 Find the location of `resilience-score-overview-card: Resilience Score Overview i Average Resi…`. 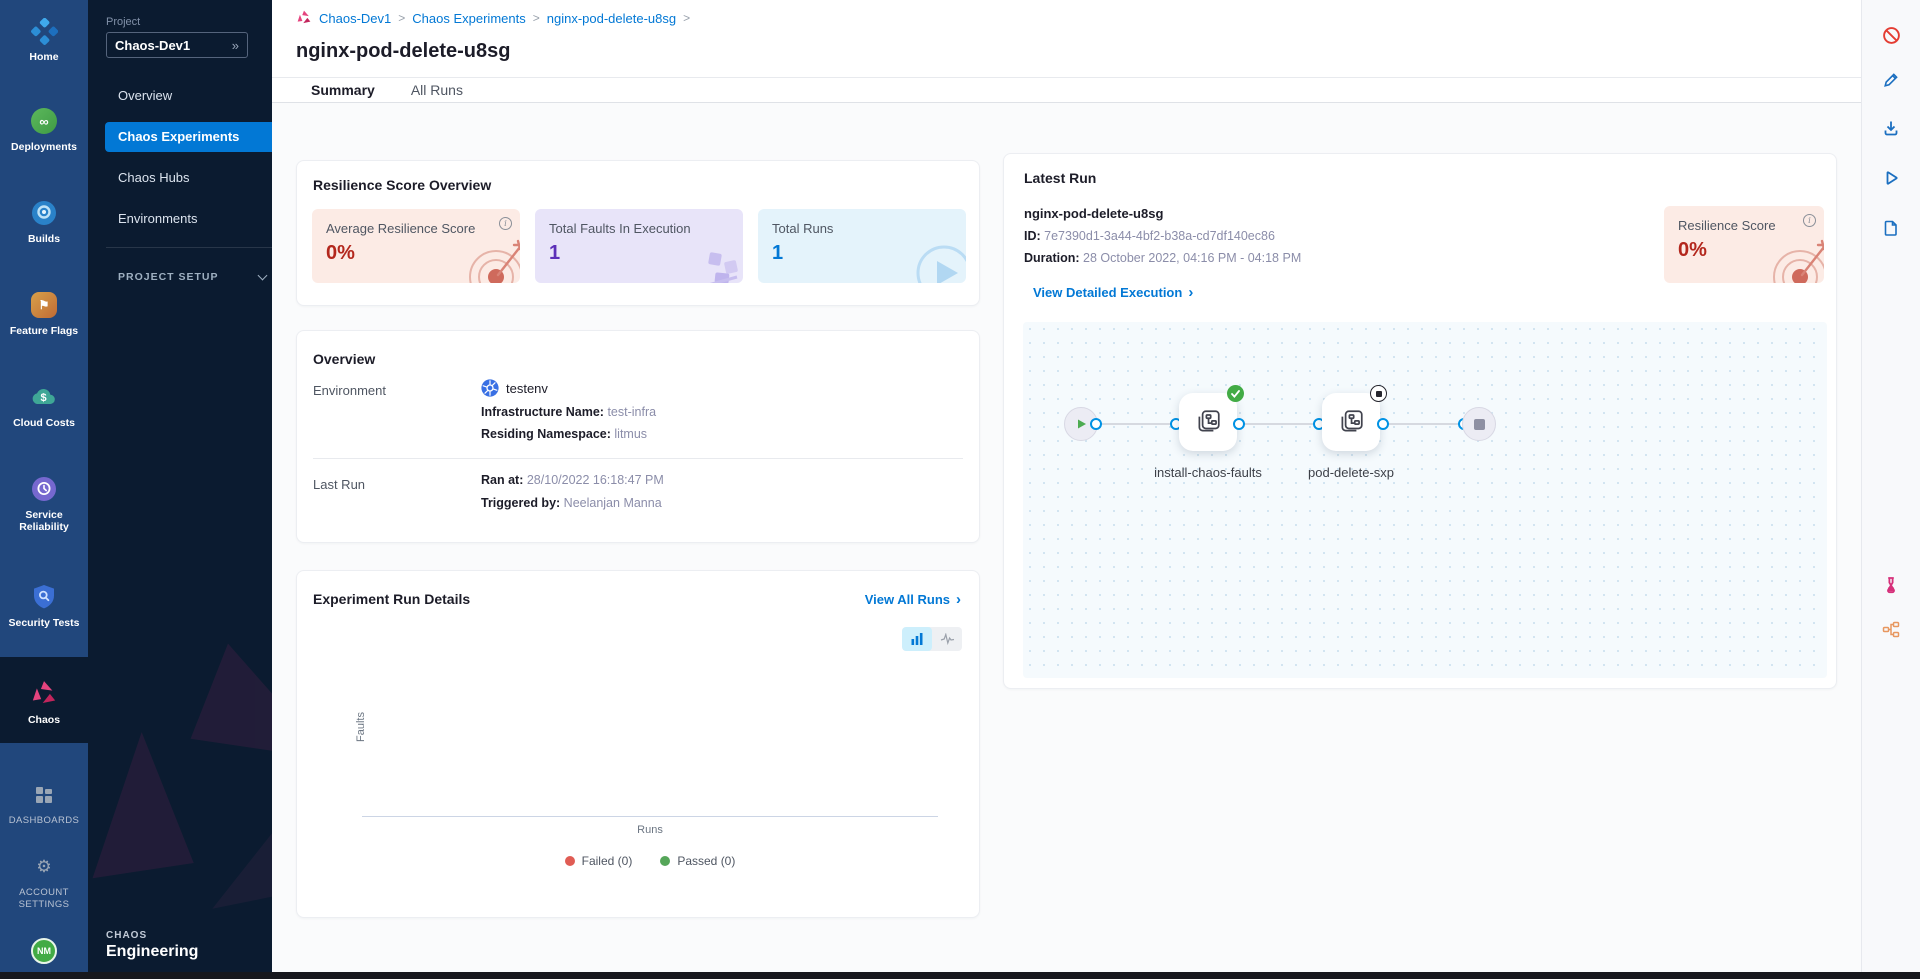

resilience-score-overview-card: Resilience Score Overview i Average Resi… is located at coordinates (638, 233).